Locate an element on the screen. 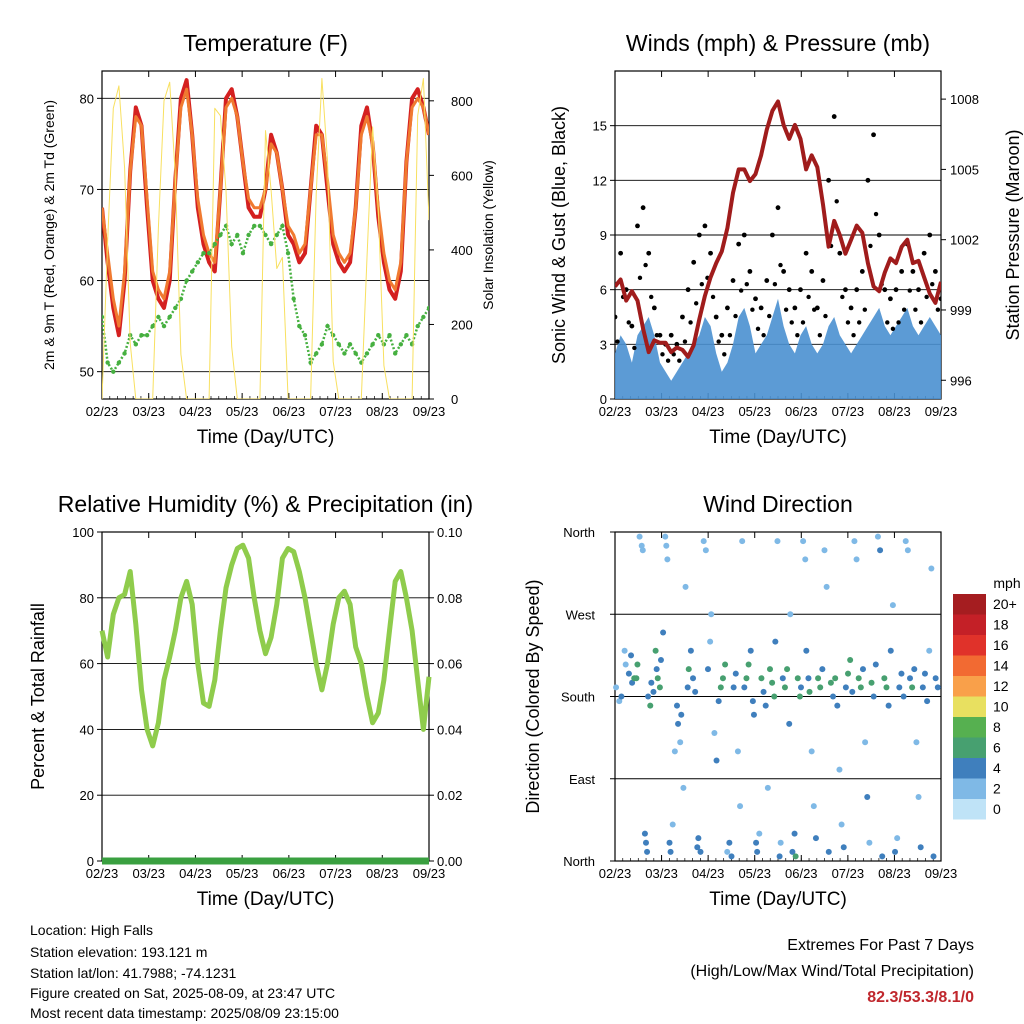 Image resolution: width=1024 pixels, height=1024 pixels. rh-xtick-label: 09/23 is located at coordinates (429, 873).